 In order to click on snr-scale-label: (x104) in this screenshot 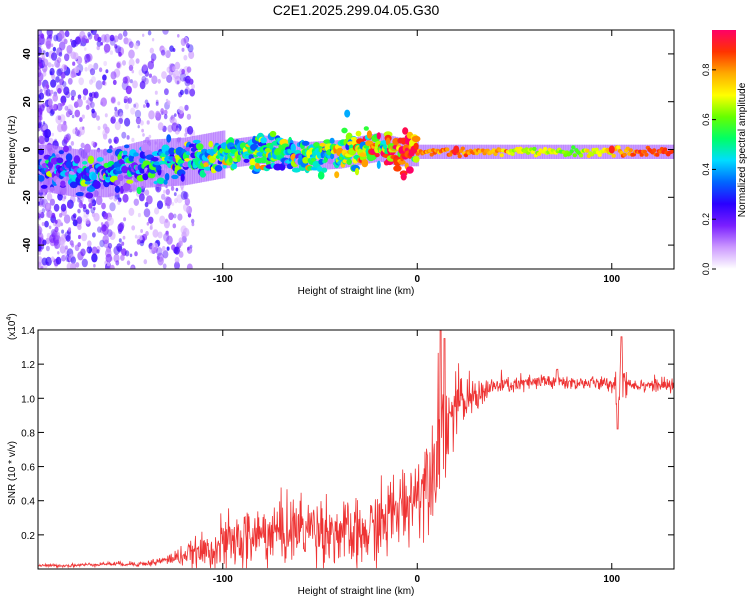, I will do `click(12, 326)`.